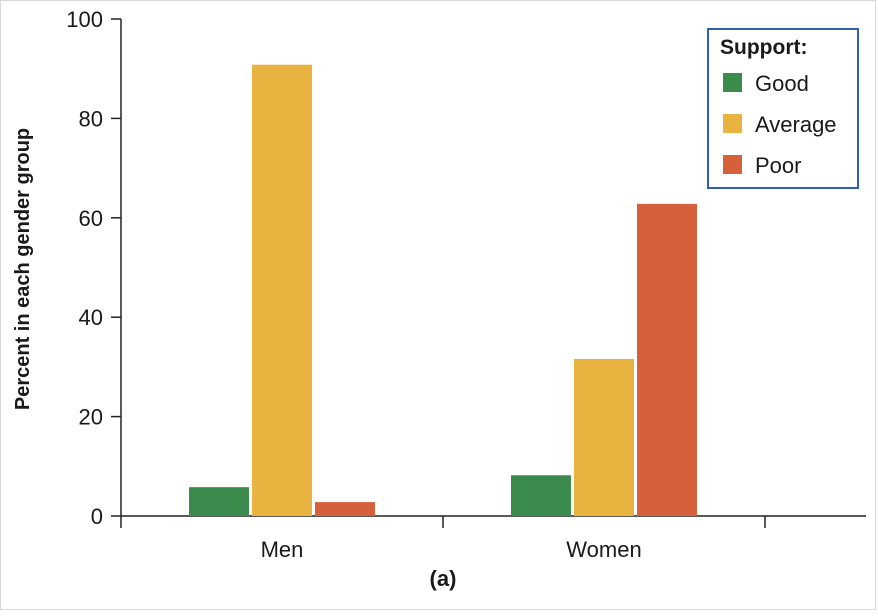  What do you see at coordinates (91, 118) in the screenshot?
I see `y-tick-label: 80` at bounding box center [91, 118].